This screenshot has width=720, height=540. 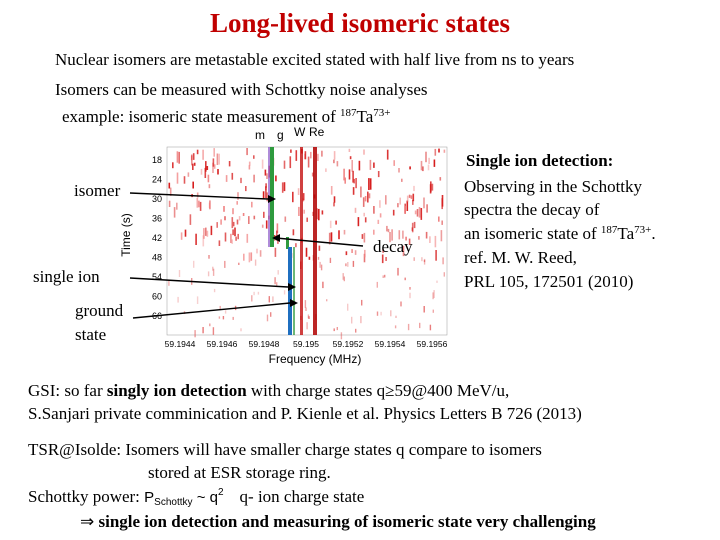 I want to click on label-re: Re, so click(x=317, y=132).